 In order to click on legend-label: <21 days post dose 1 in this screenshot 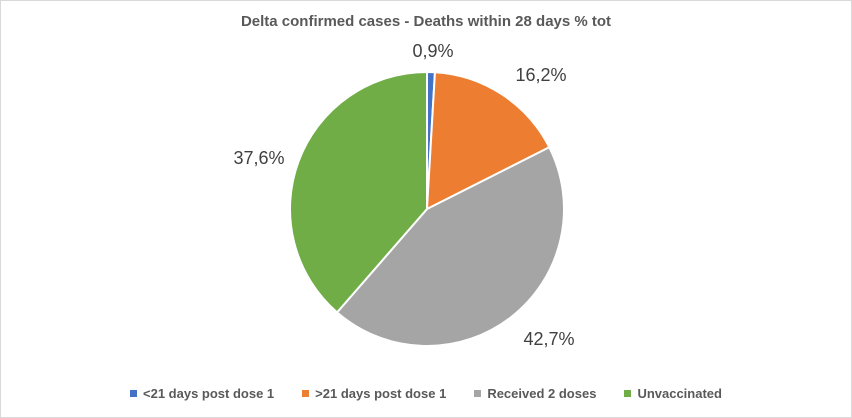, I will do `click(209, 393)`.